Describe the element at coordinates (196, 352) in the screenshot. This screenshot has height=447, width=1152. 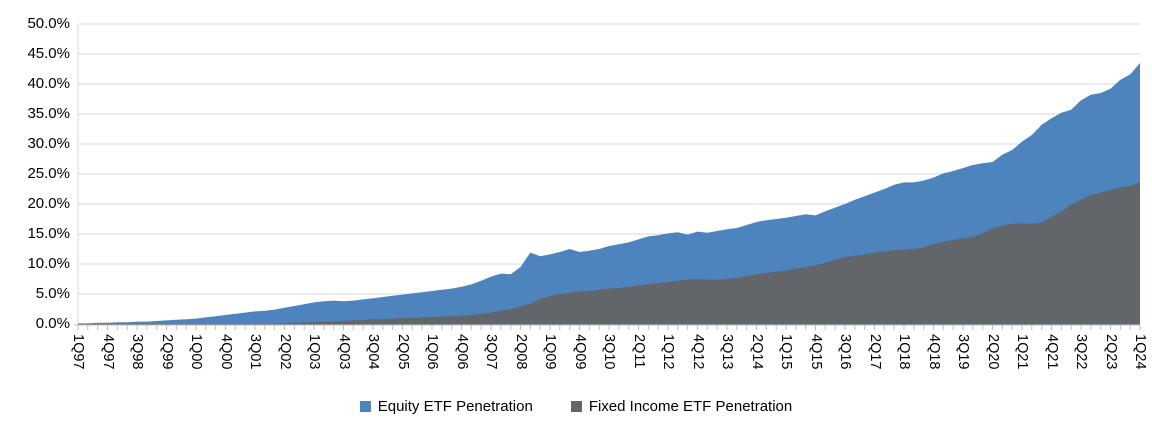
I see `x-tick-label: 1Q00` at that location.